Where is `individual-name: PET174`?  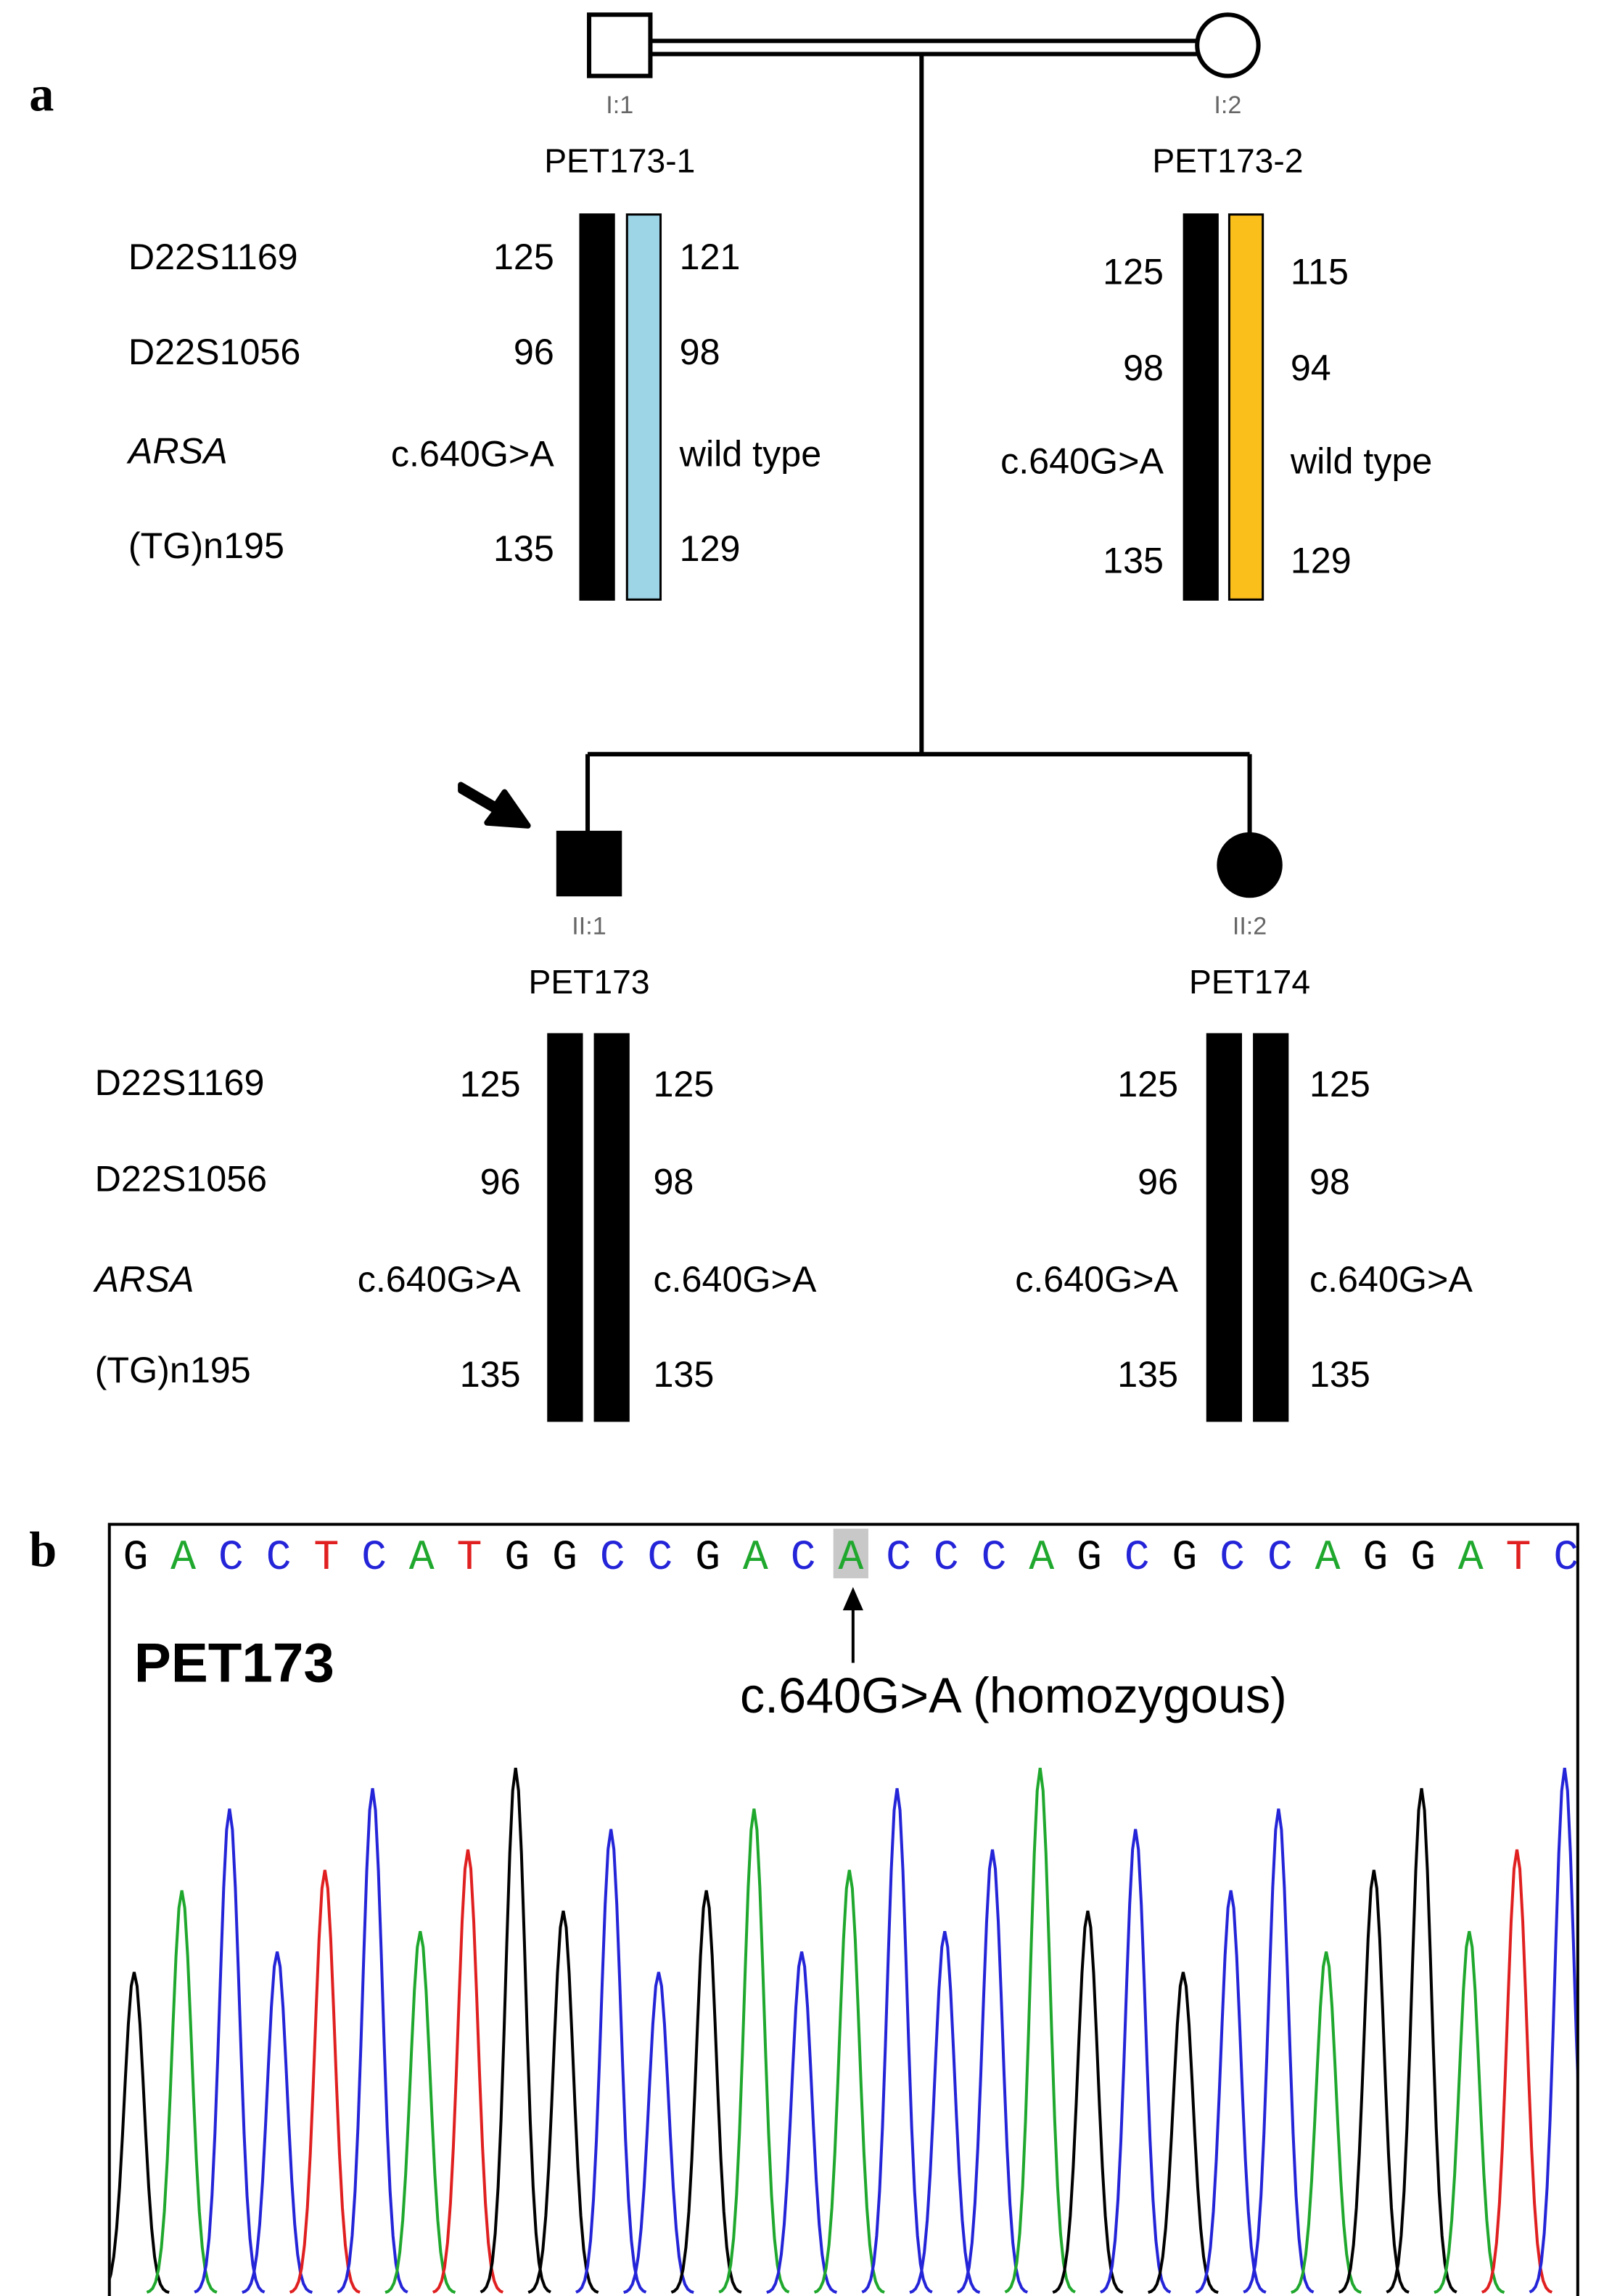
individual-name: PET174 is located at coordinates (1249, 982).